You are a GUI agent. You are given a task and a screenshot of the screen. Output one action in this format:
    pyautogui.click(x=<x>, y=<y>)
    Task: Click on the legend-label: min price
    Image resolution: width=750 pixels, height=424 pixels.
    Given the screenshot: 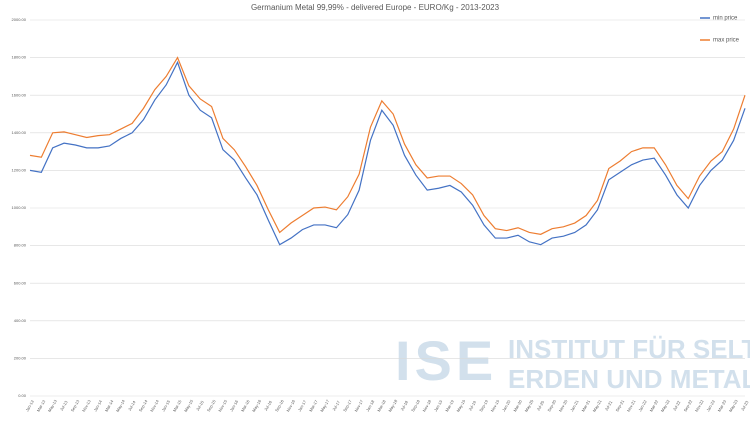 What is the action you would take?
    pyautogui.click(x=725, y=19)
    